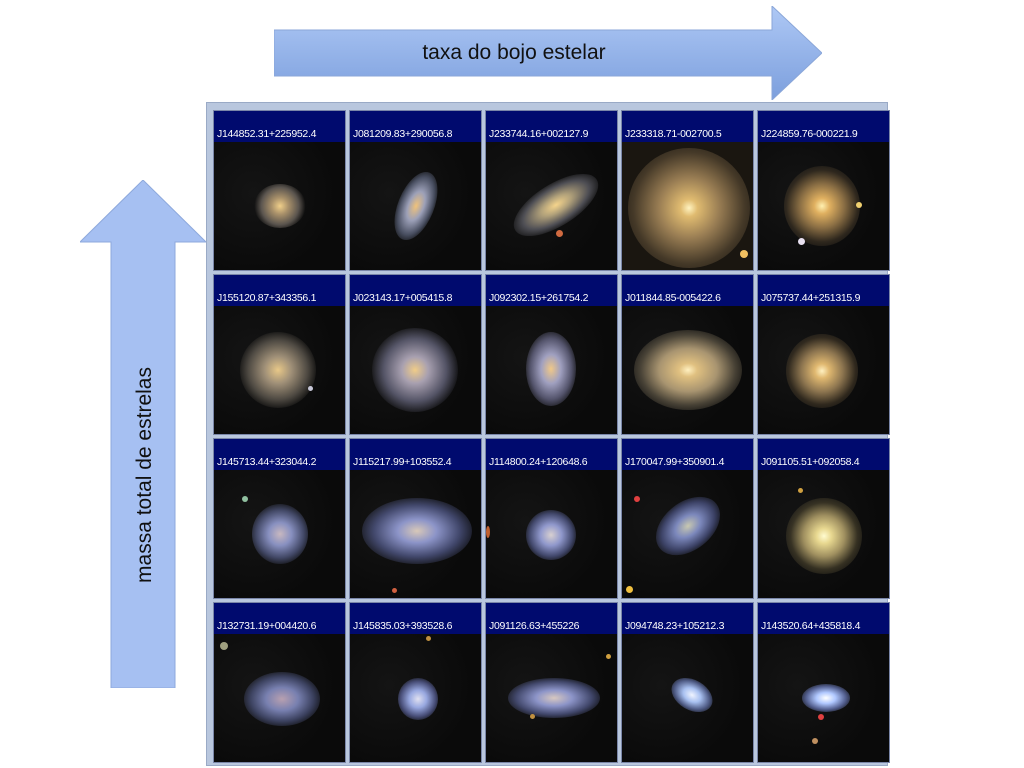 This screenshot has height=768, width=1024. Describe the element at coordinates (267, 626) in the screenshot. I see `galaxy-id: J132731.19+004420.6` at that location.